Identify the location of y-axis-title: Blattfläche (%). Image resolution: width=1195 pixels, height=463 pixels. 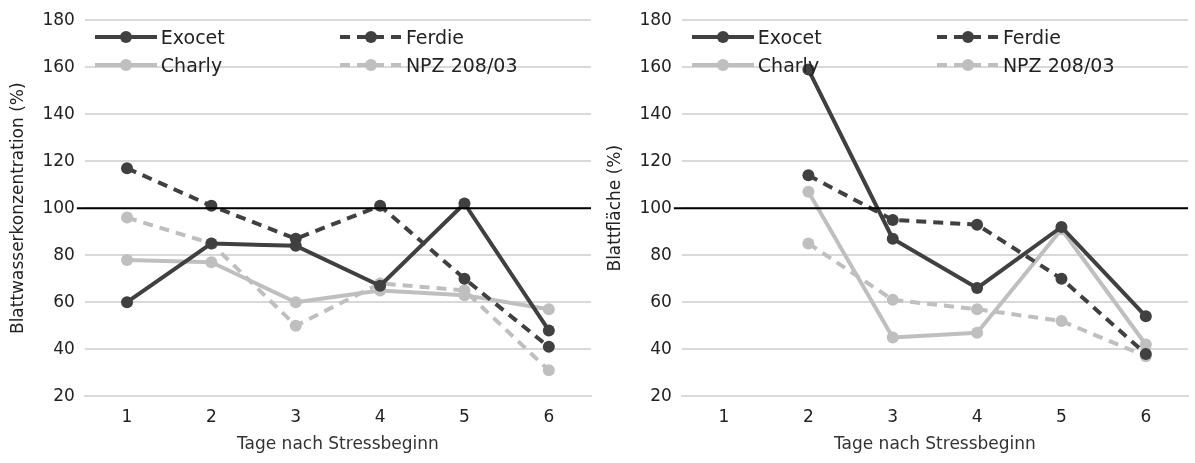
(613, 208).